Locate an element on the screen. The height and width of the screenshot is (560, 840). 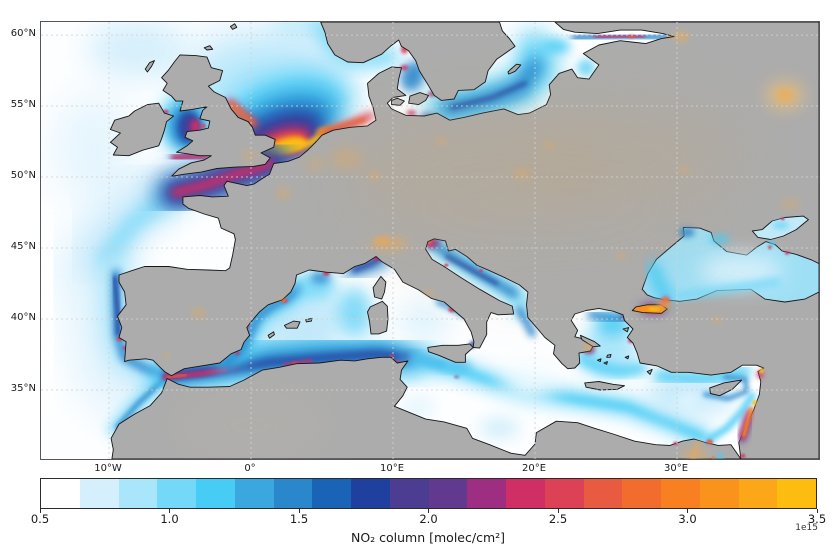
colorbar-tick-label: 1.5 is located at coordinates (299, 519).